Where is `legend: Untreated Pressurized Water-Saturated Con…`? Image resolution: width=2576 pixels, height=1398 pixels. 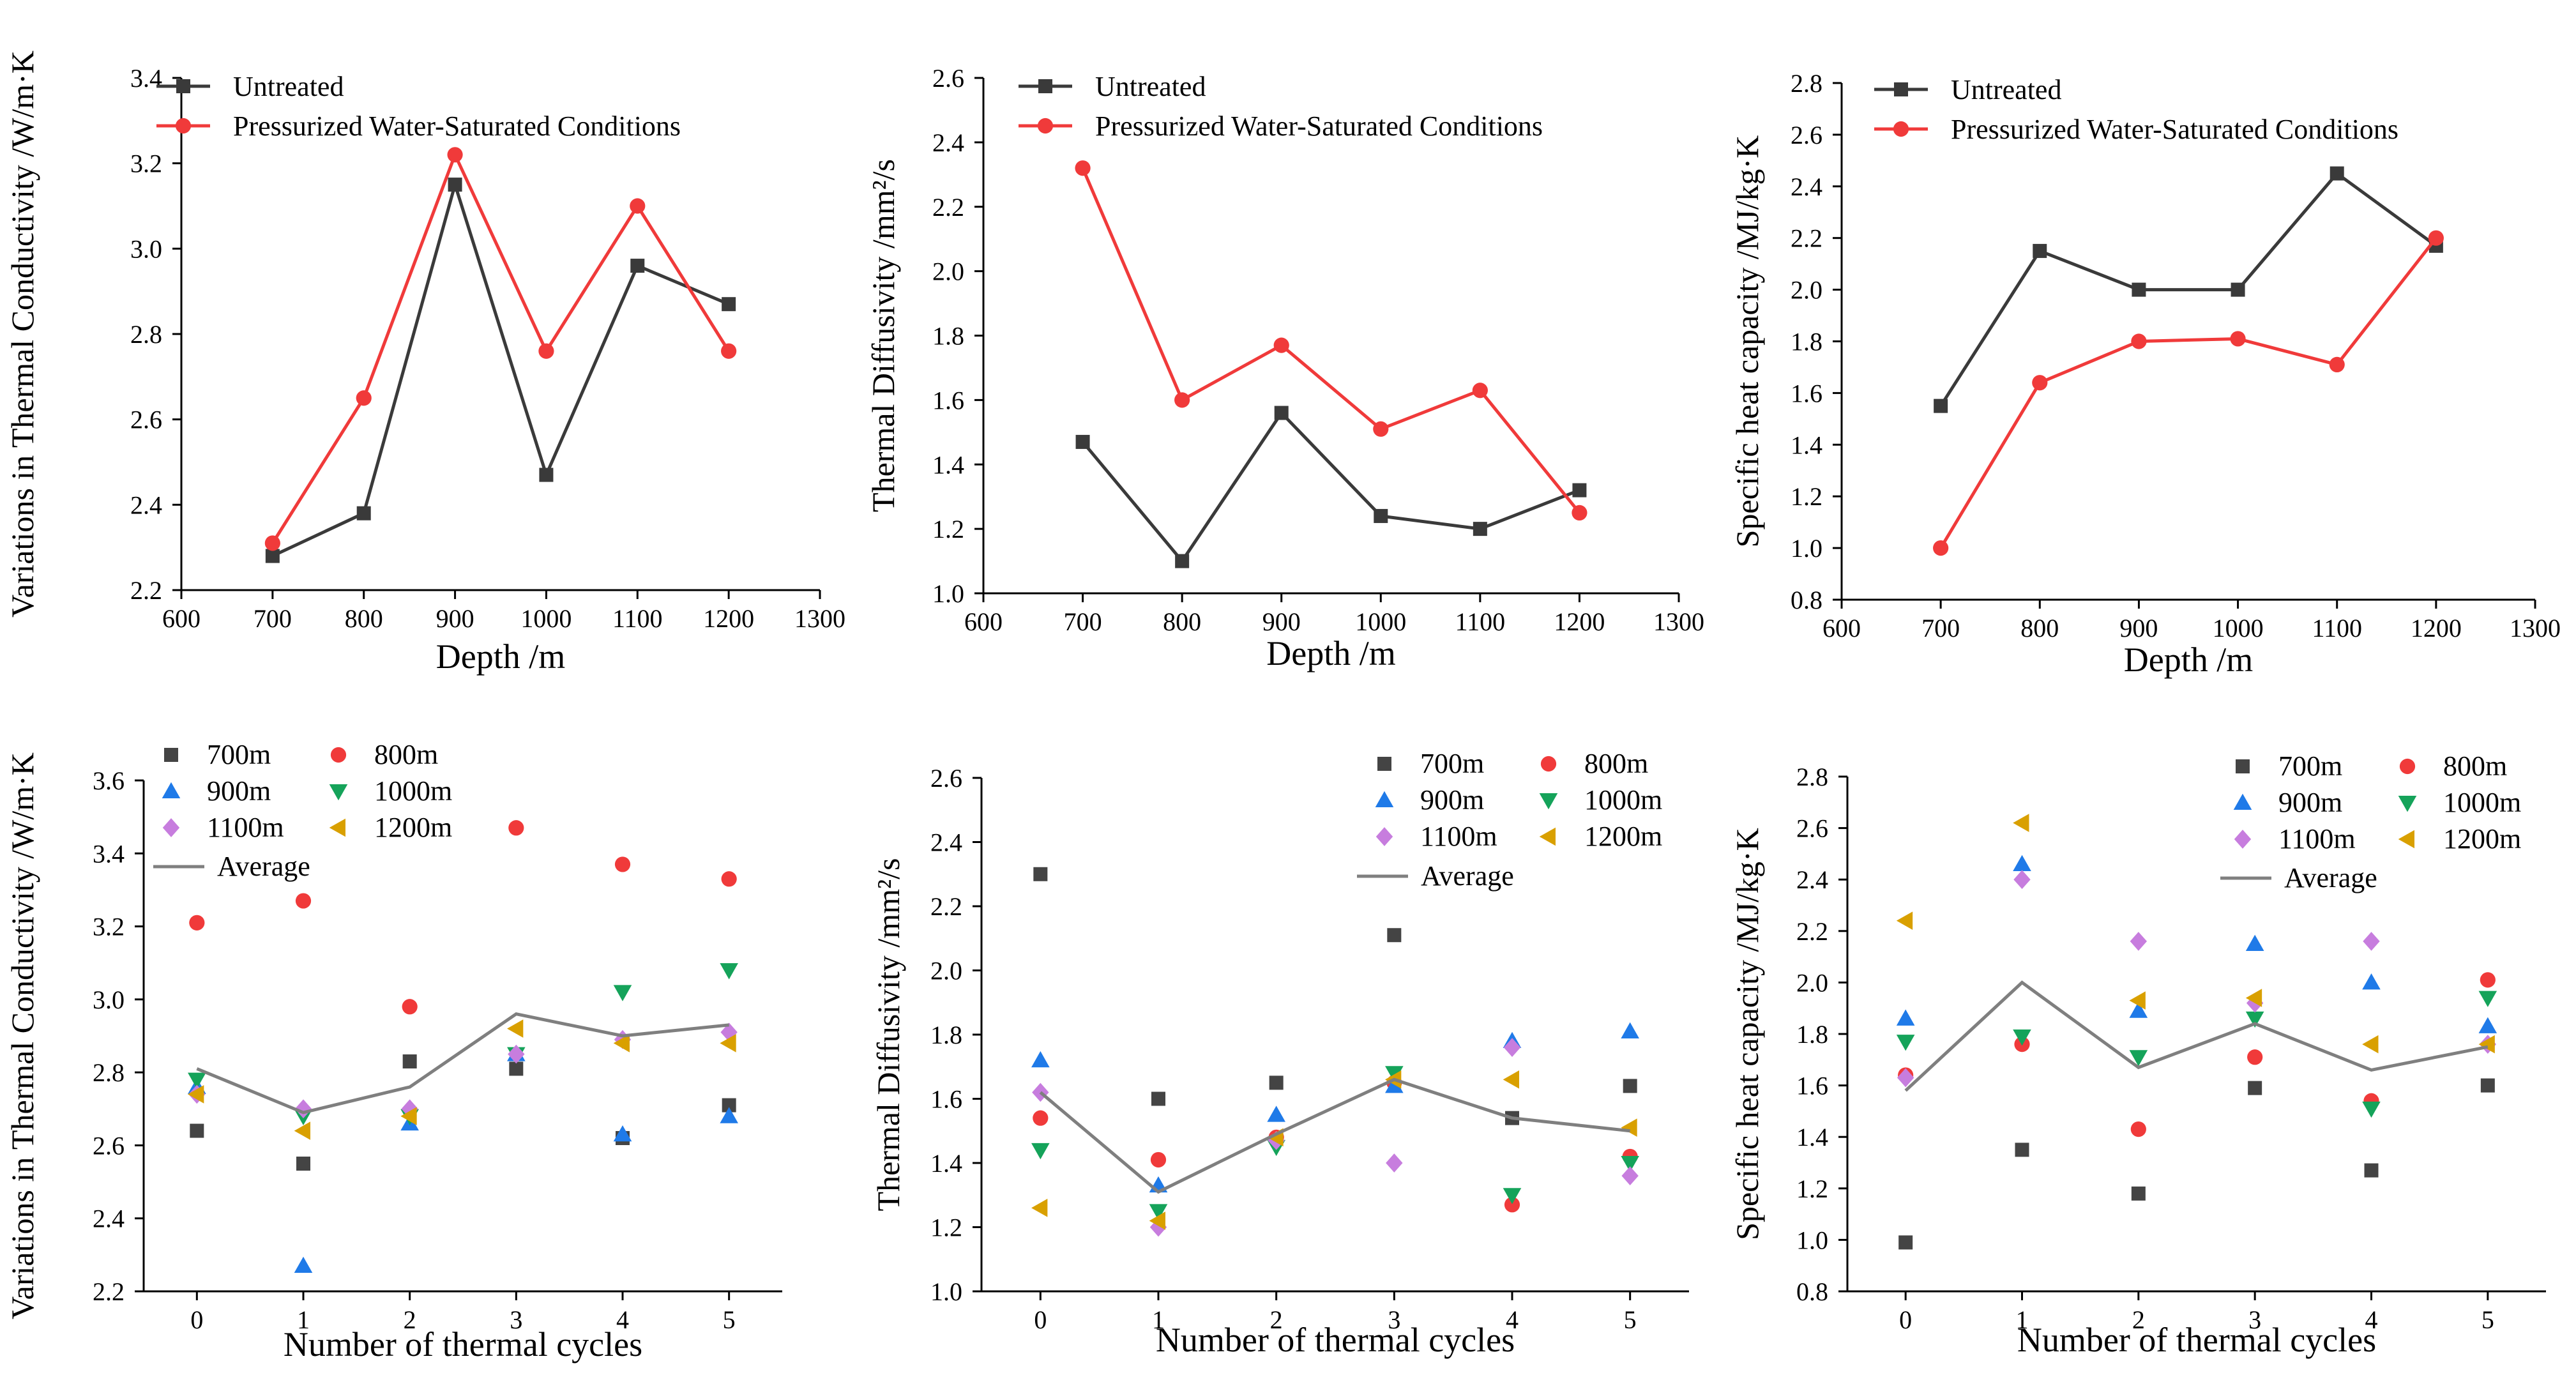 legend: Untreated Pressurized Water-Saturated Con… is located at coordinates (418, 106).